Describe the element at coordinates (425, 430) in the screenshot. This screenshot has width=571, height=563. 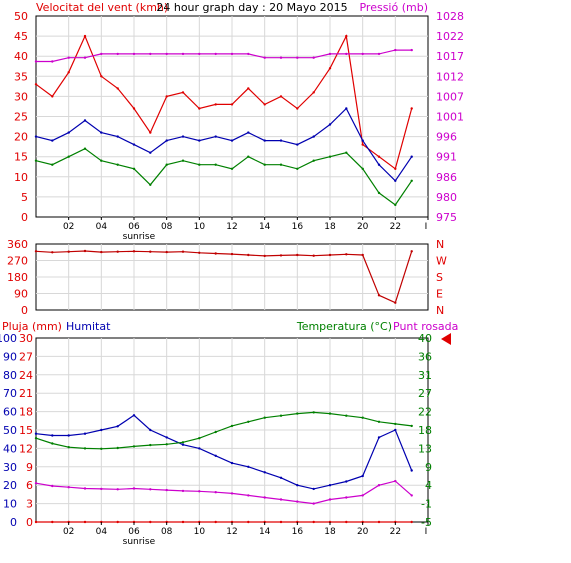
I see `temperature-y-tick-label: 18` at that location.